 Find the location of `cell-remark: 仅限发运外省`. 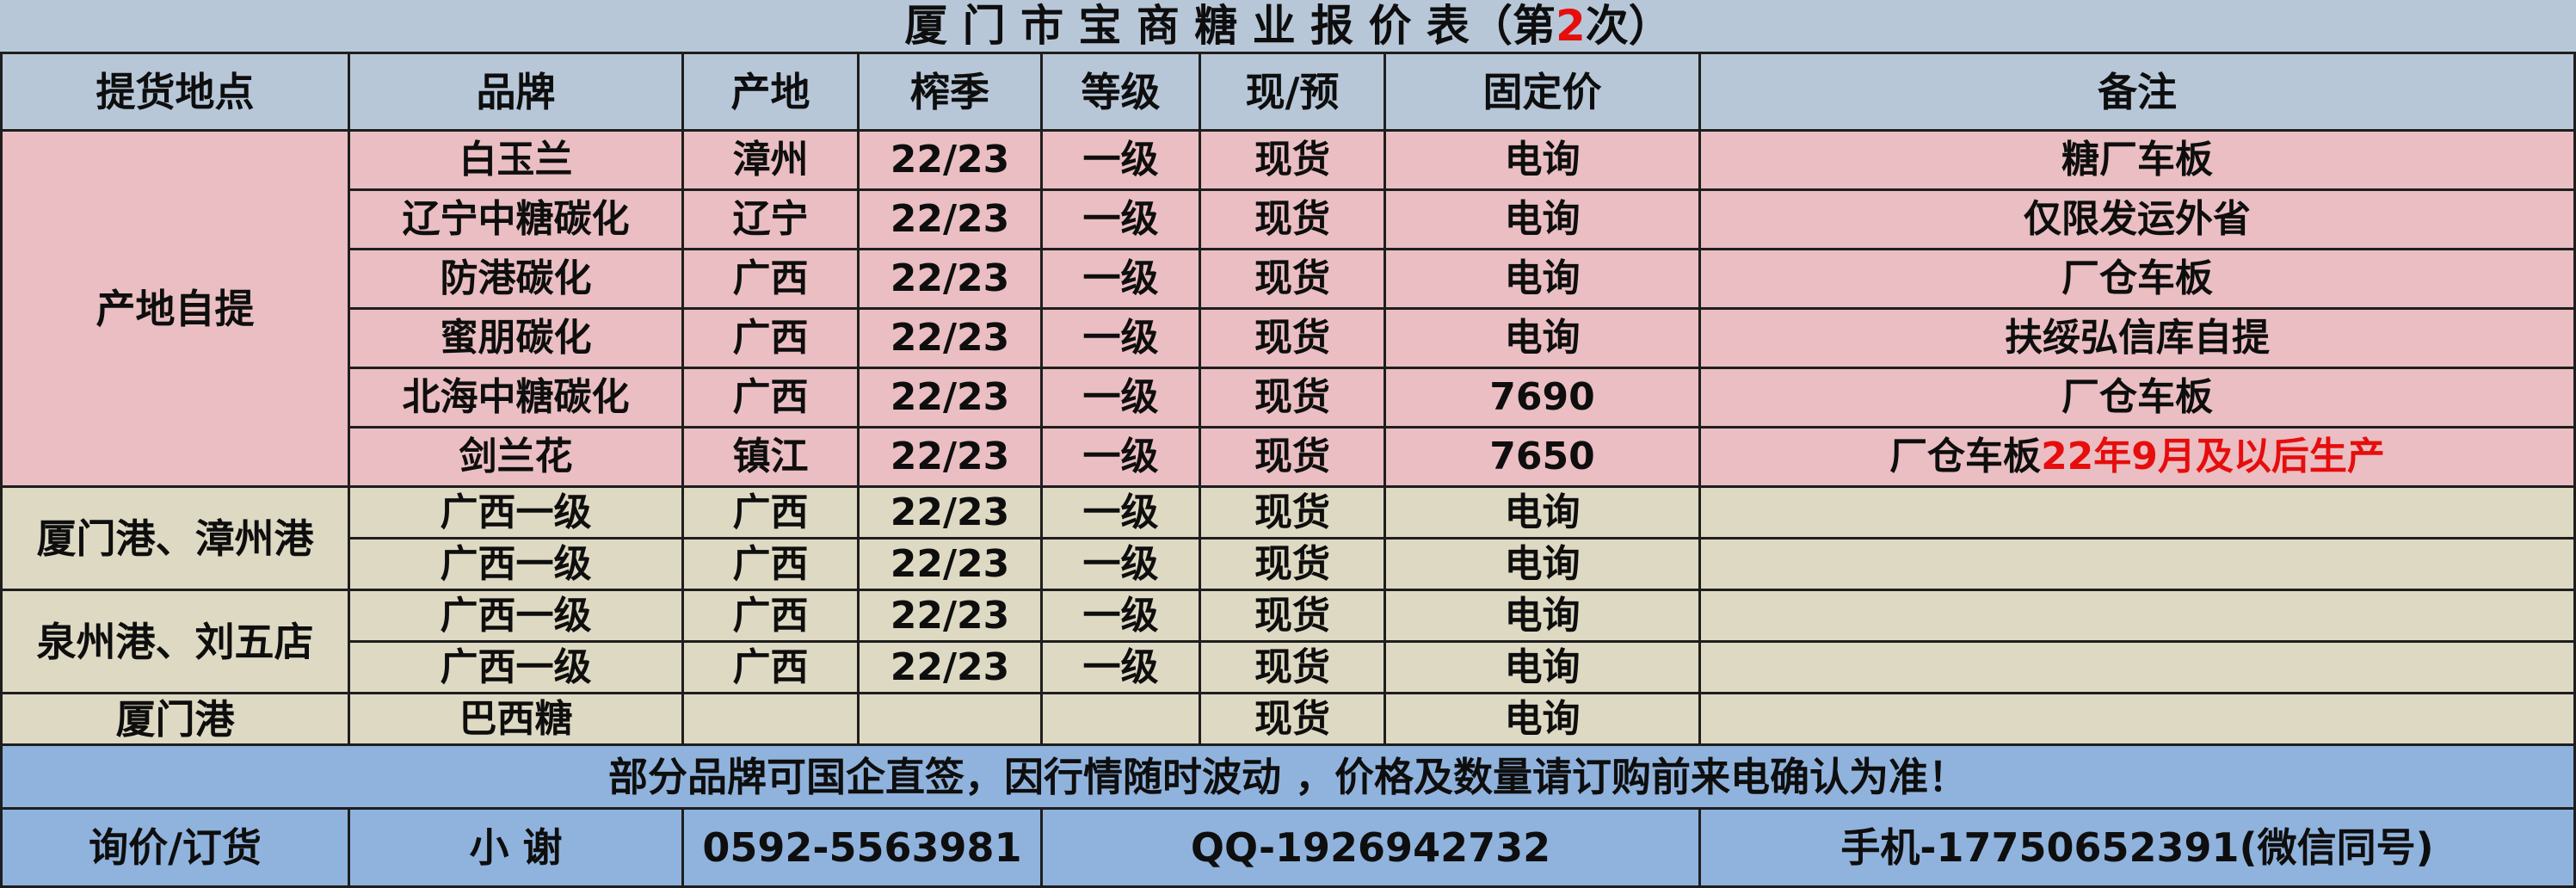

cell-remark: 仅限发运外省 is located at coordinates (2138, 220).